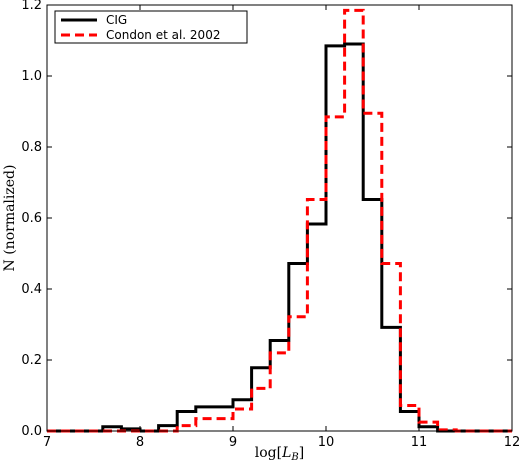 The height and width of the screenshot is (464, 522). What do you see at coordinates (140, 442) in the screenshot?
I see `x-tick-label: 8` at bounding box center [140, 442].